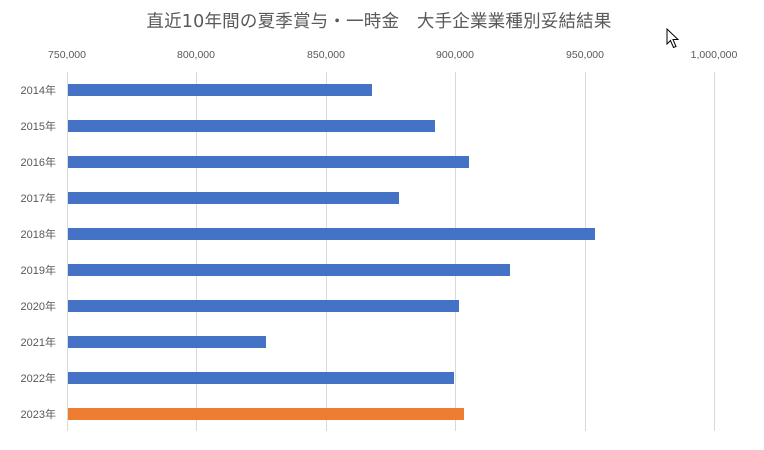  What do you see at coordinates (289, 270) in the screenshot?
I see `bar-2019年` at bounding box center [289, 270].